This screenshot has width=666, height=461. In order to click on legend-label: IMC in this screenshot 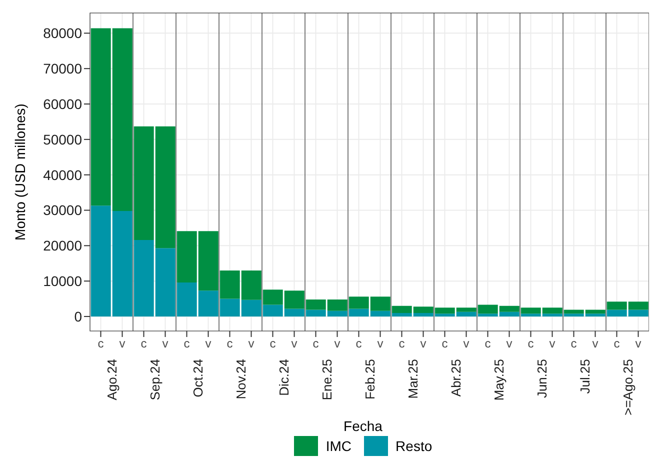, I will do `click(339, 446)`.